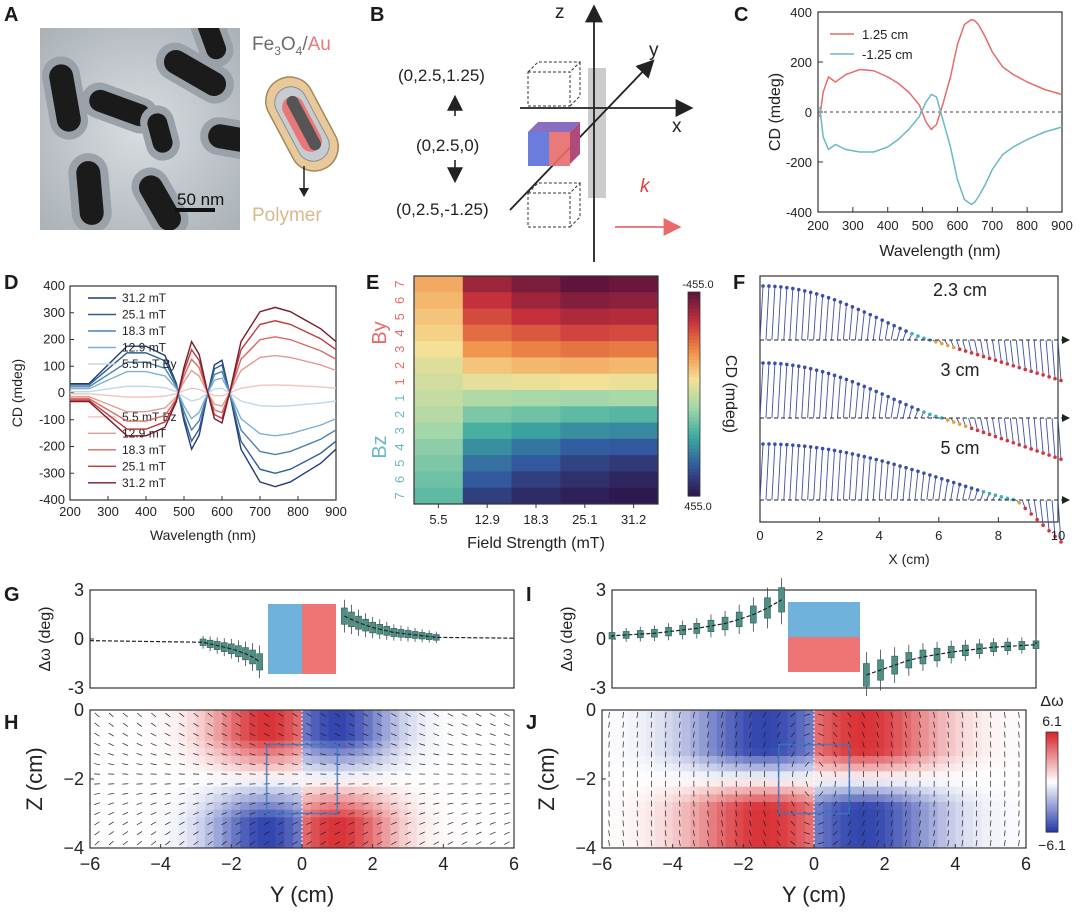 The height and width of the screenshot is (921, 1080). Describe the element at coordinates (73, 779) in the screenshot. I see `y-tick-label: −2` at that location.